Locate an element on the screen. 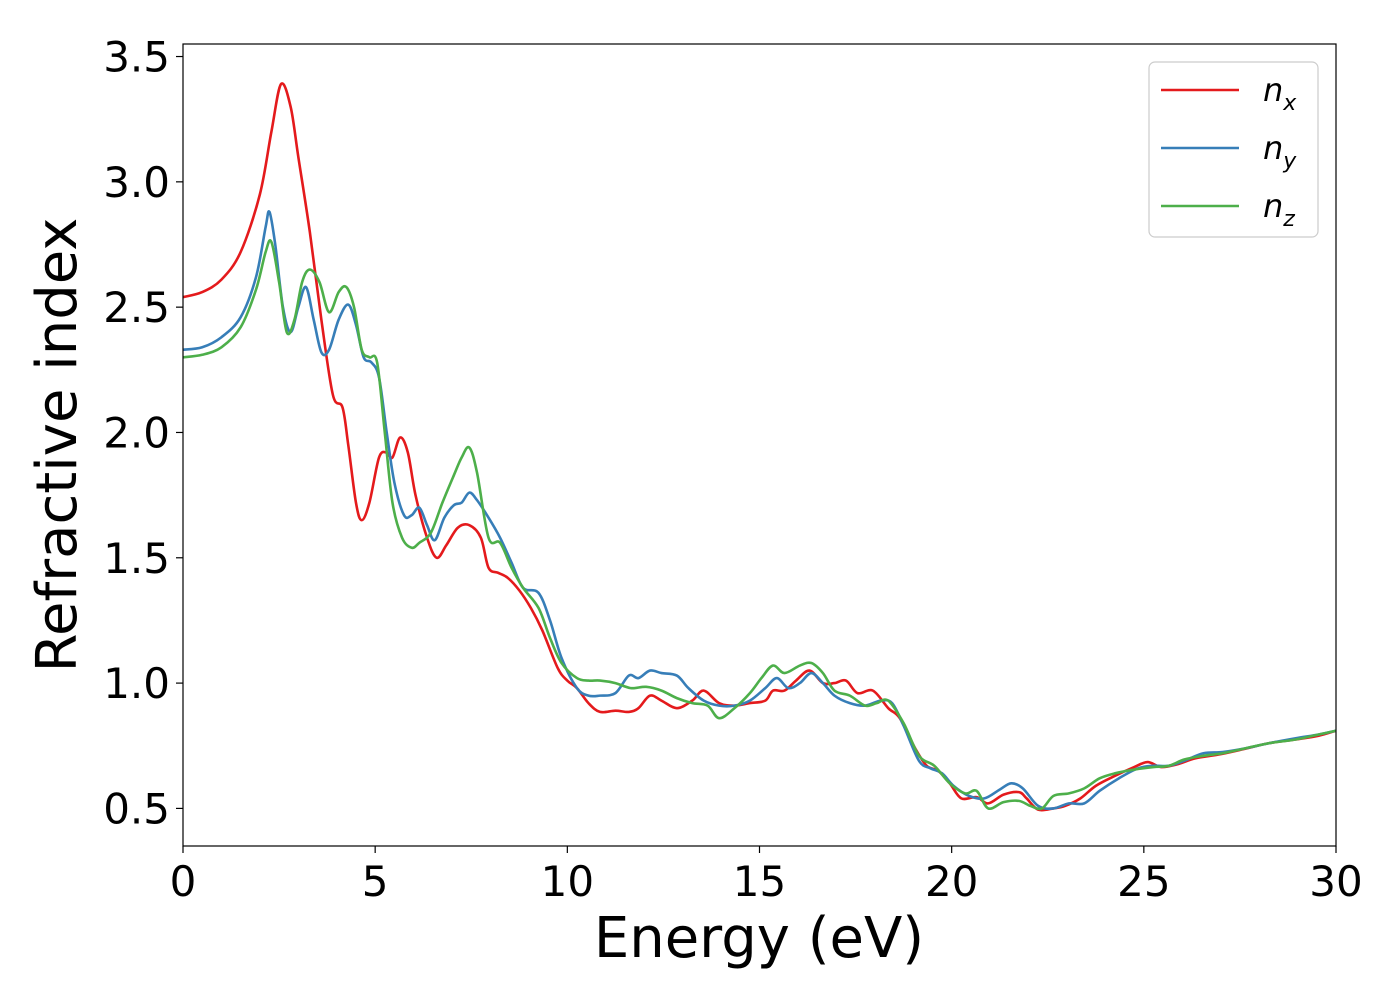  y-tick-label: 2.0 is located at coordinates (136, 432).